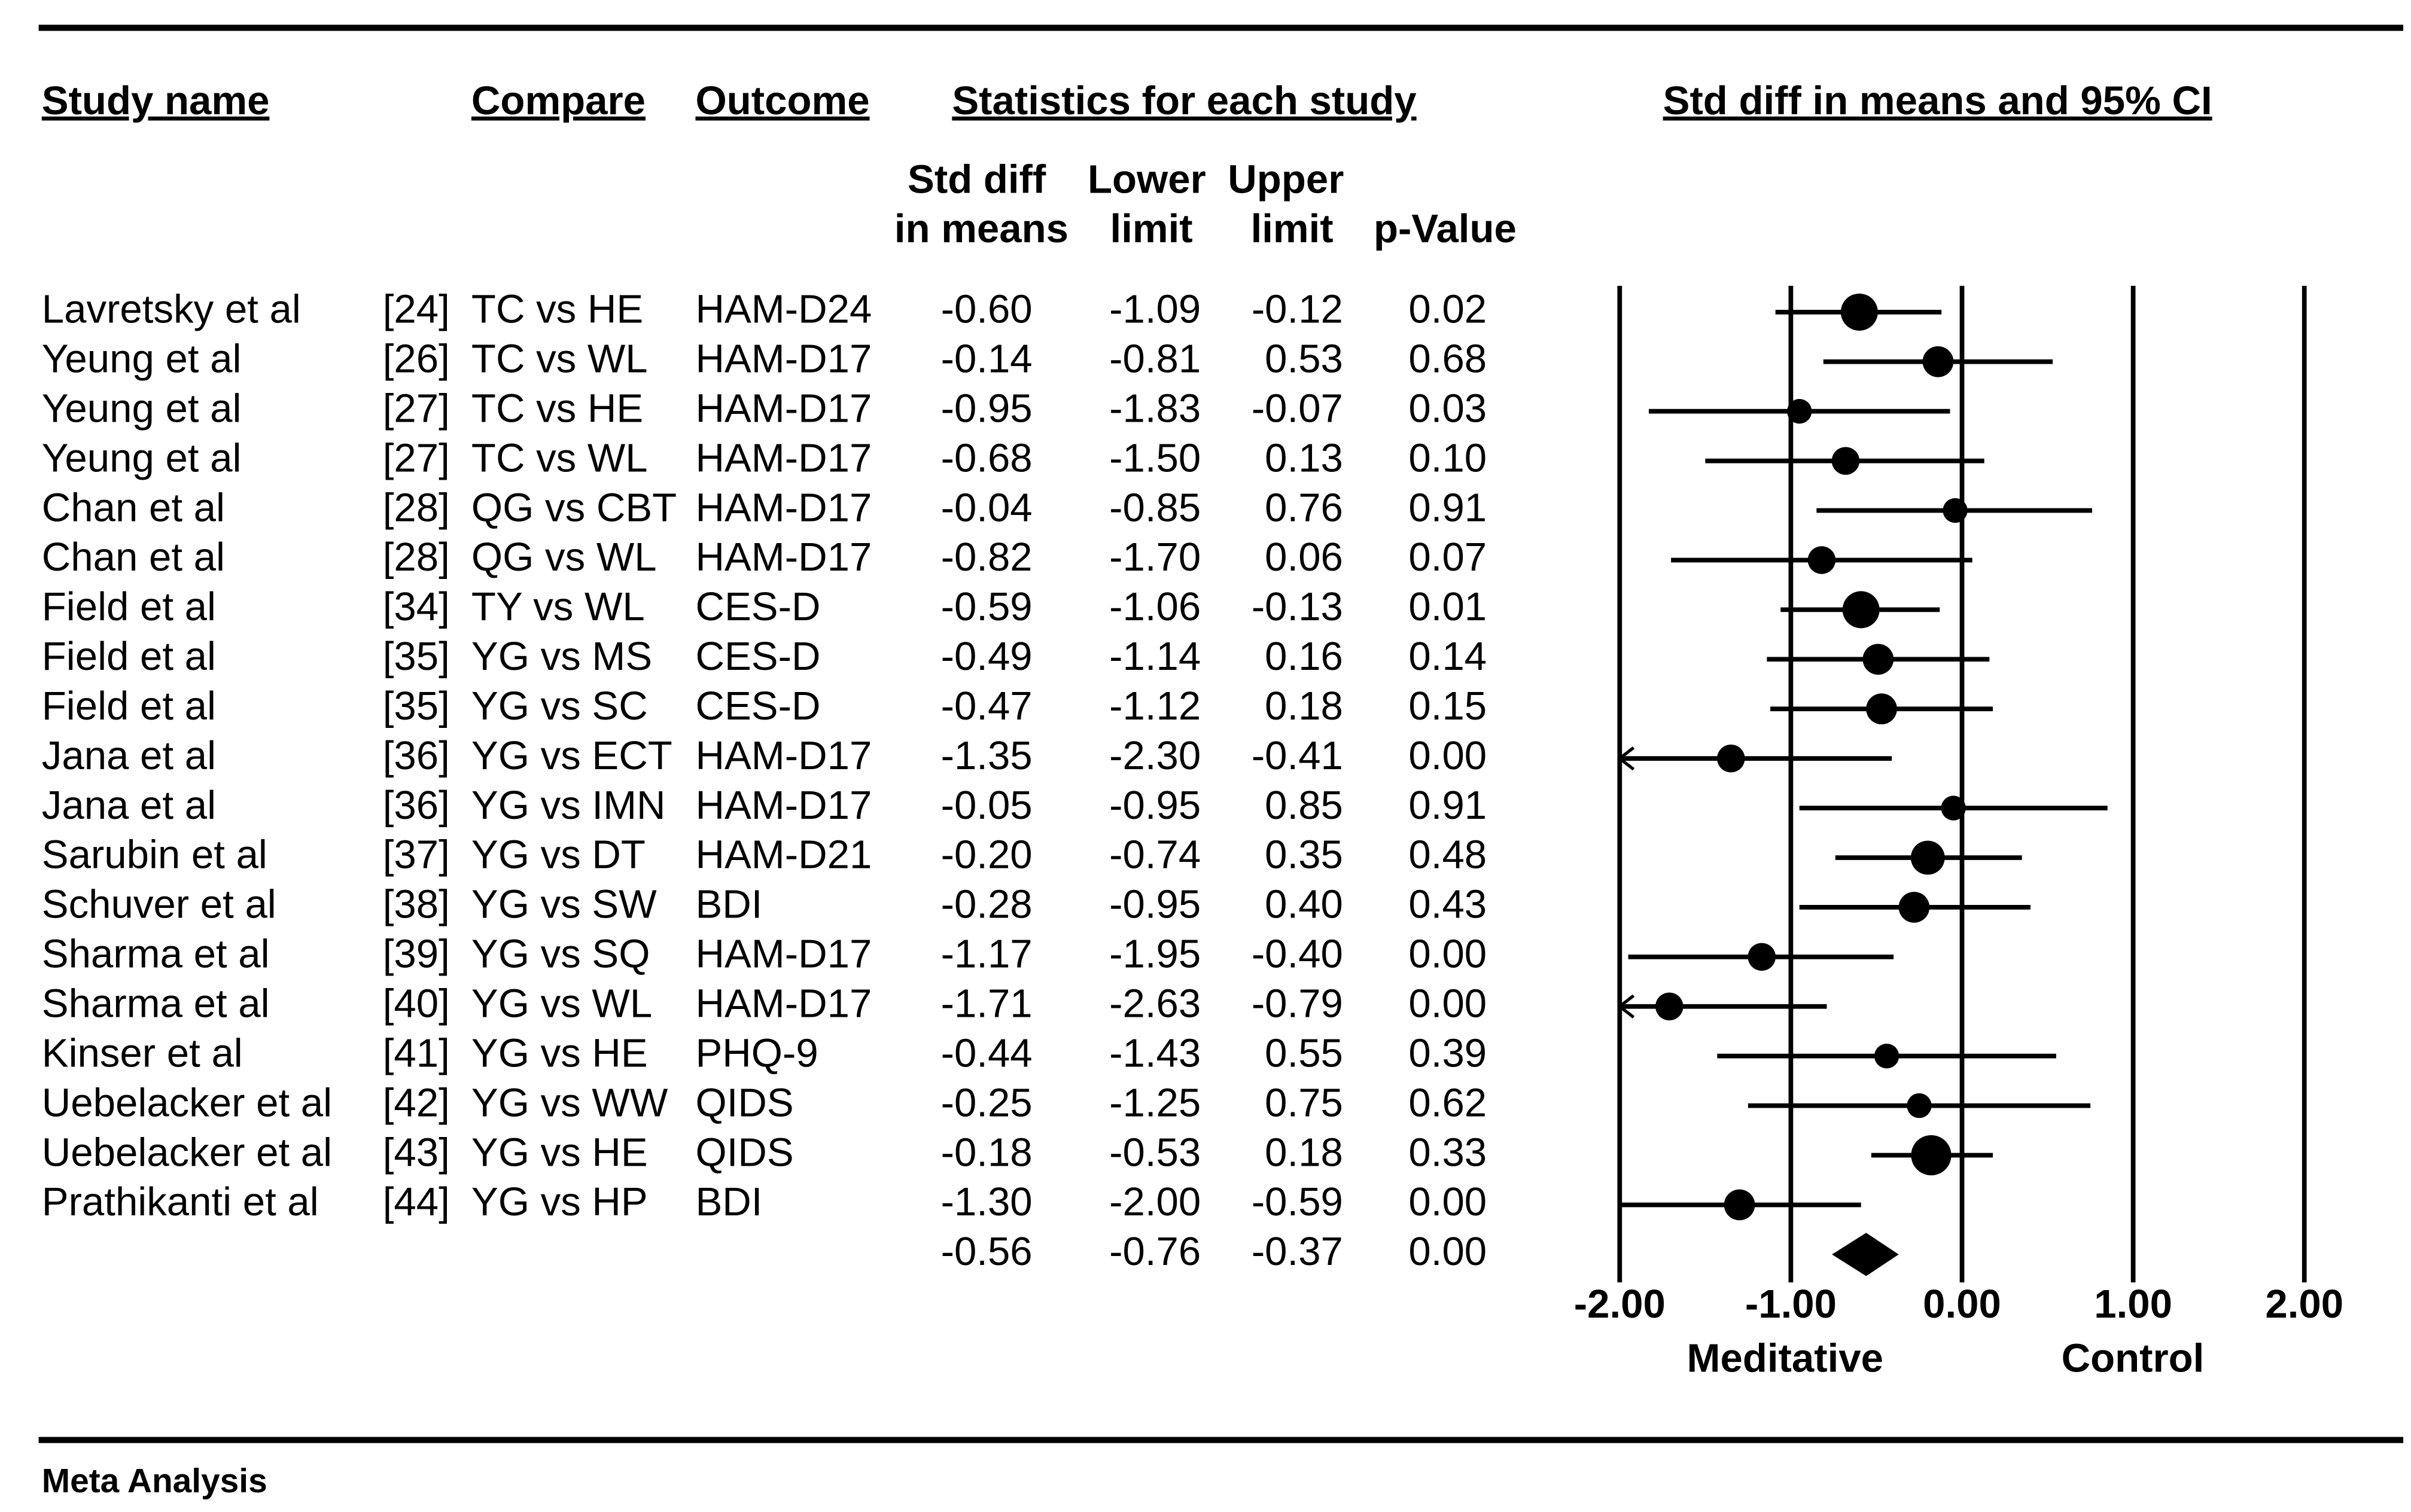 This screenshot has height=1512, width=2411. What do you see at coordinates (784, 855) in the screenshot?
I see `outcome: HAM-D21` at bounding box center [784, 855].